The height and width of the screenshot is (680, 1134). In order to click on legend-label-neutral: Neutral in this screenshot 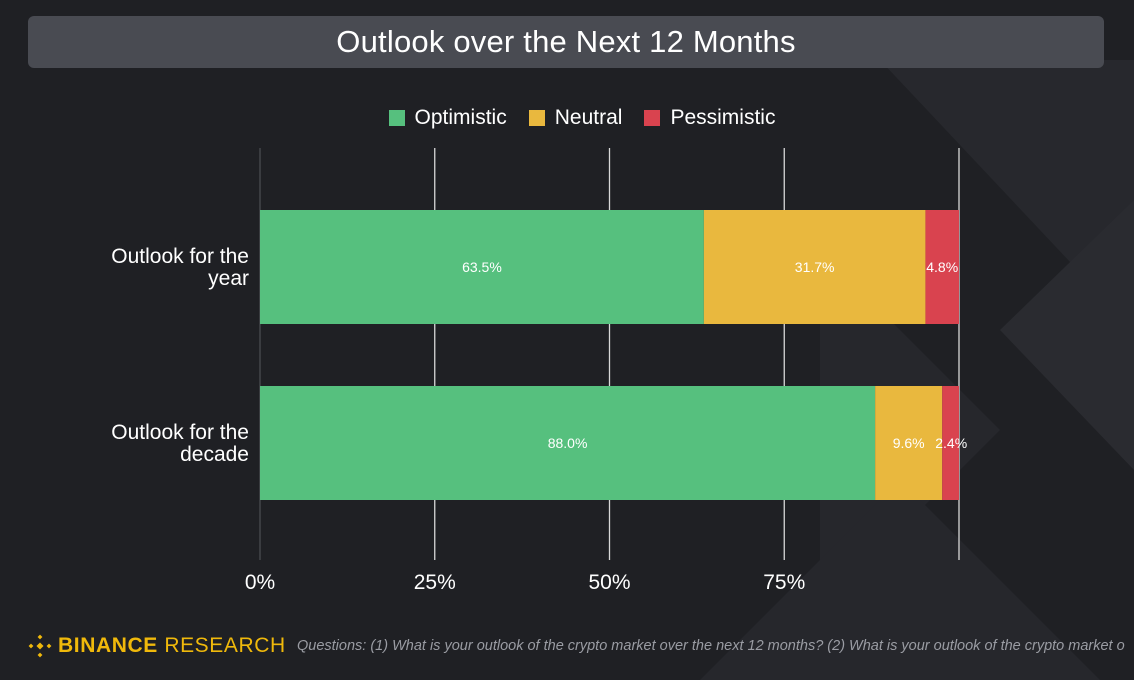, I will do `click(588, 117)`.